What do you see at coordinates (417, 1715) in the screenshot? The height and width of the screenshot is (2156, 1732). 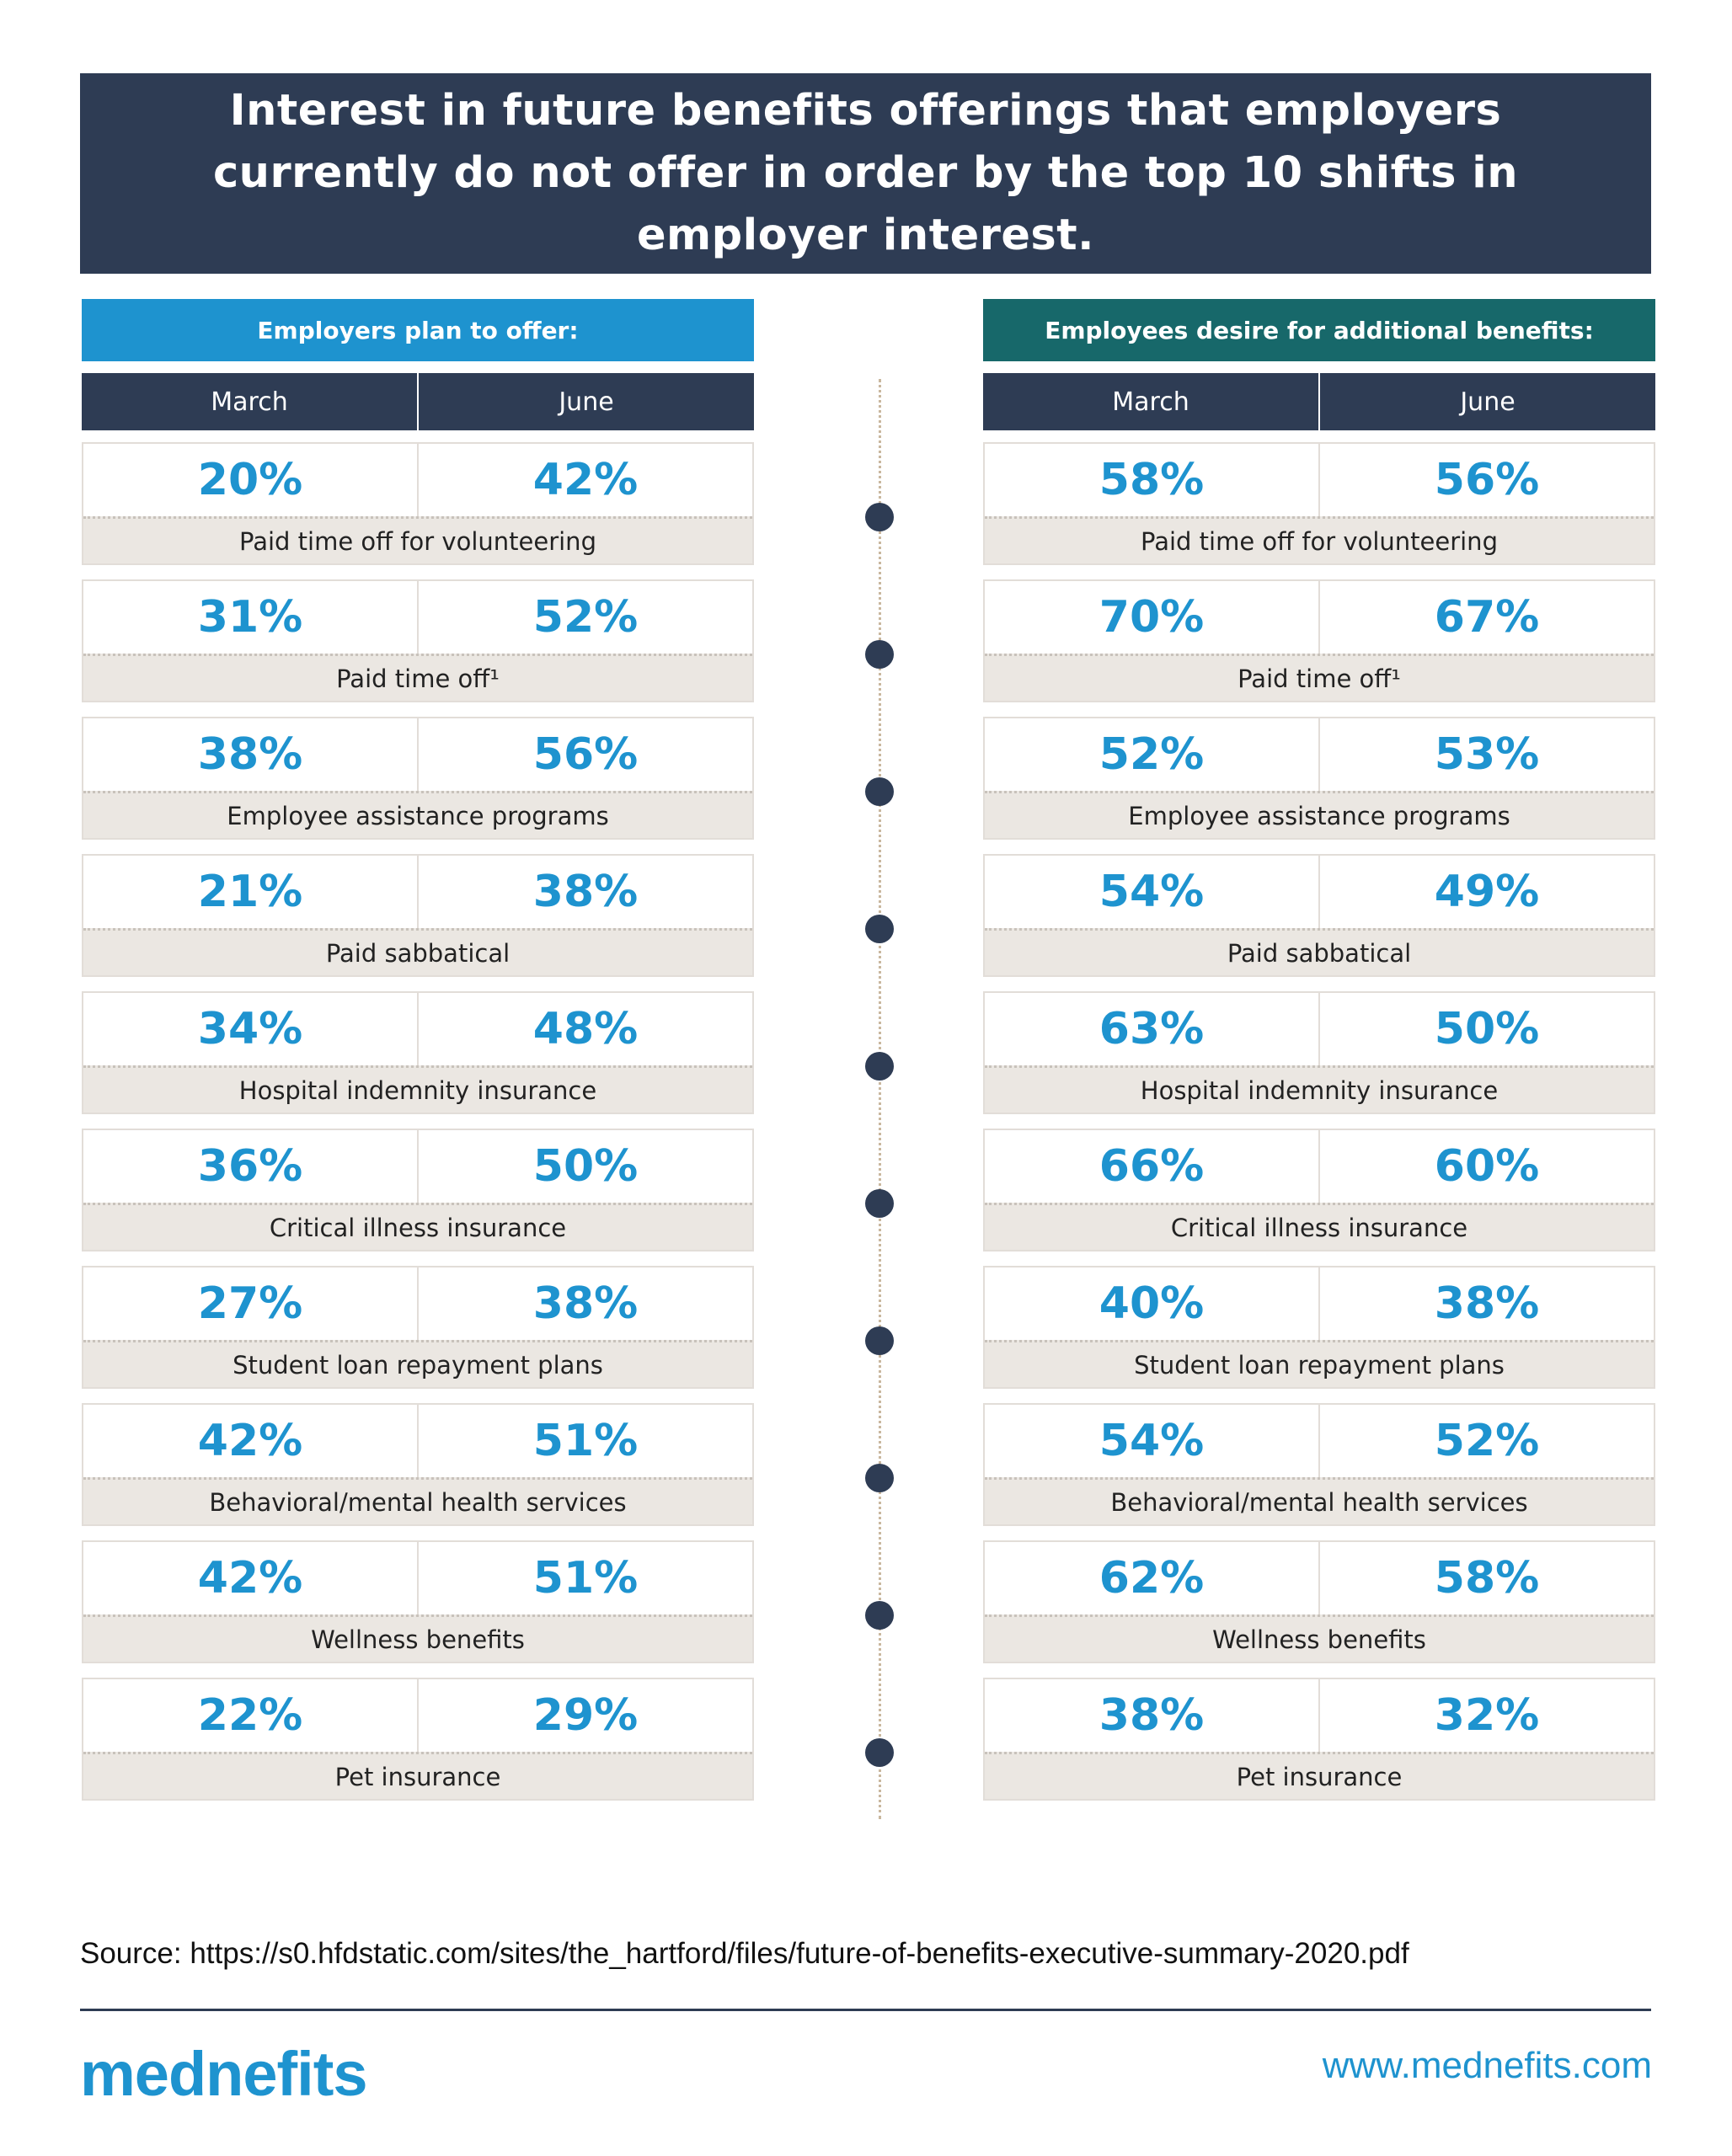 I see `row-values: 22% 29%` at bounding box center [417, 1715].